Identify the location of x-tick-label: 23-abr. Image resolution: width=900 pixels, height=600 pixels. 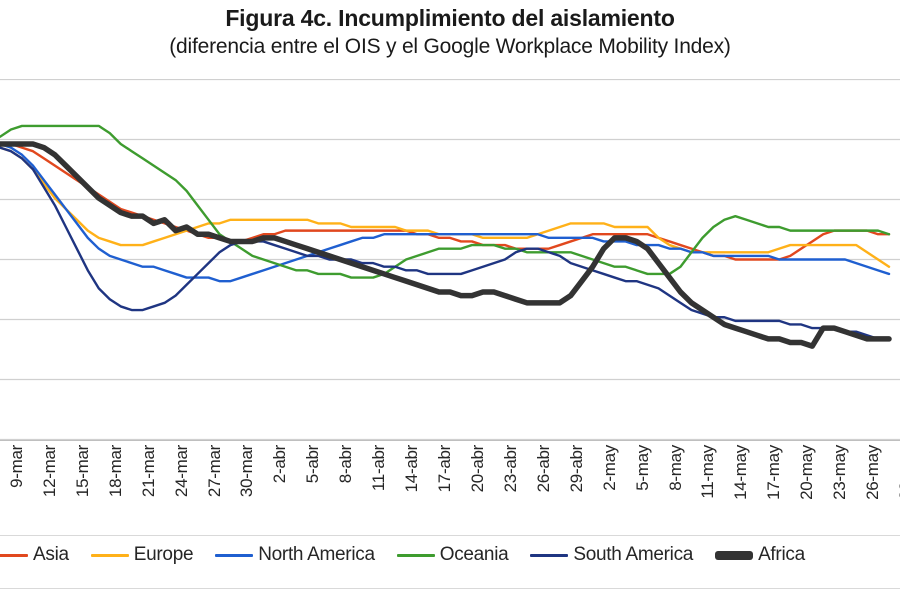
(511, 468).